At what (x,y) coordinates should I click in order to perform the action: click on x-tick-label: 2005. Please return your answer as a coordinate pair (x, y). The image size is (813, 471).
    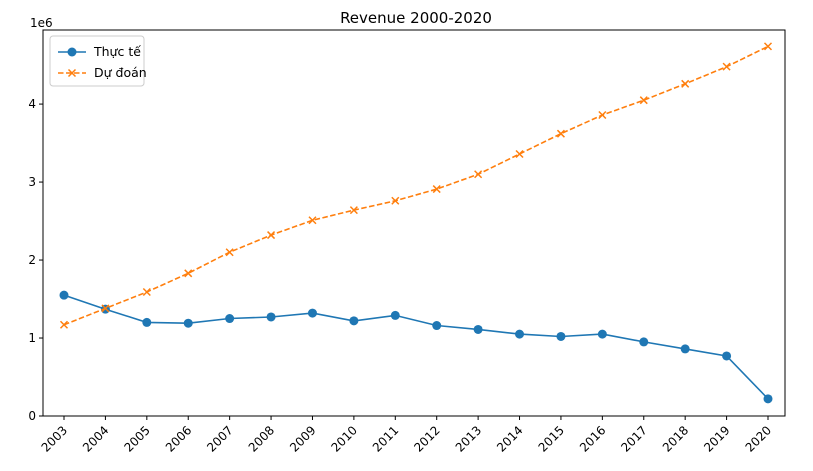
    Looking at the image, I should click on (136, 438).